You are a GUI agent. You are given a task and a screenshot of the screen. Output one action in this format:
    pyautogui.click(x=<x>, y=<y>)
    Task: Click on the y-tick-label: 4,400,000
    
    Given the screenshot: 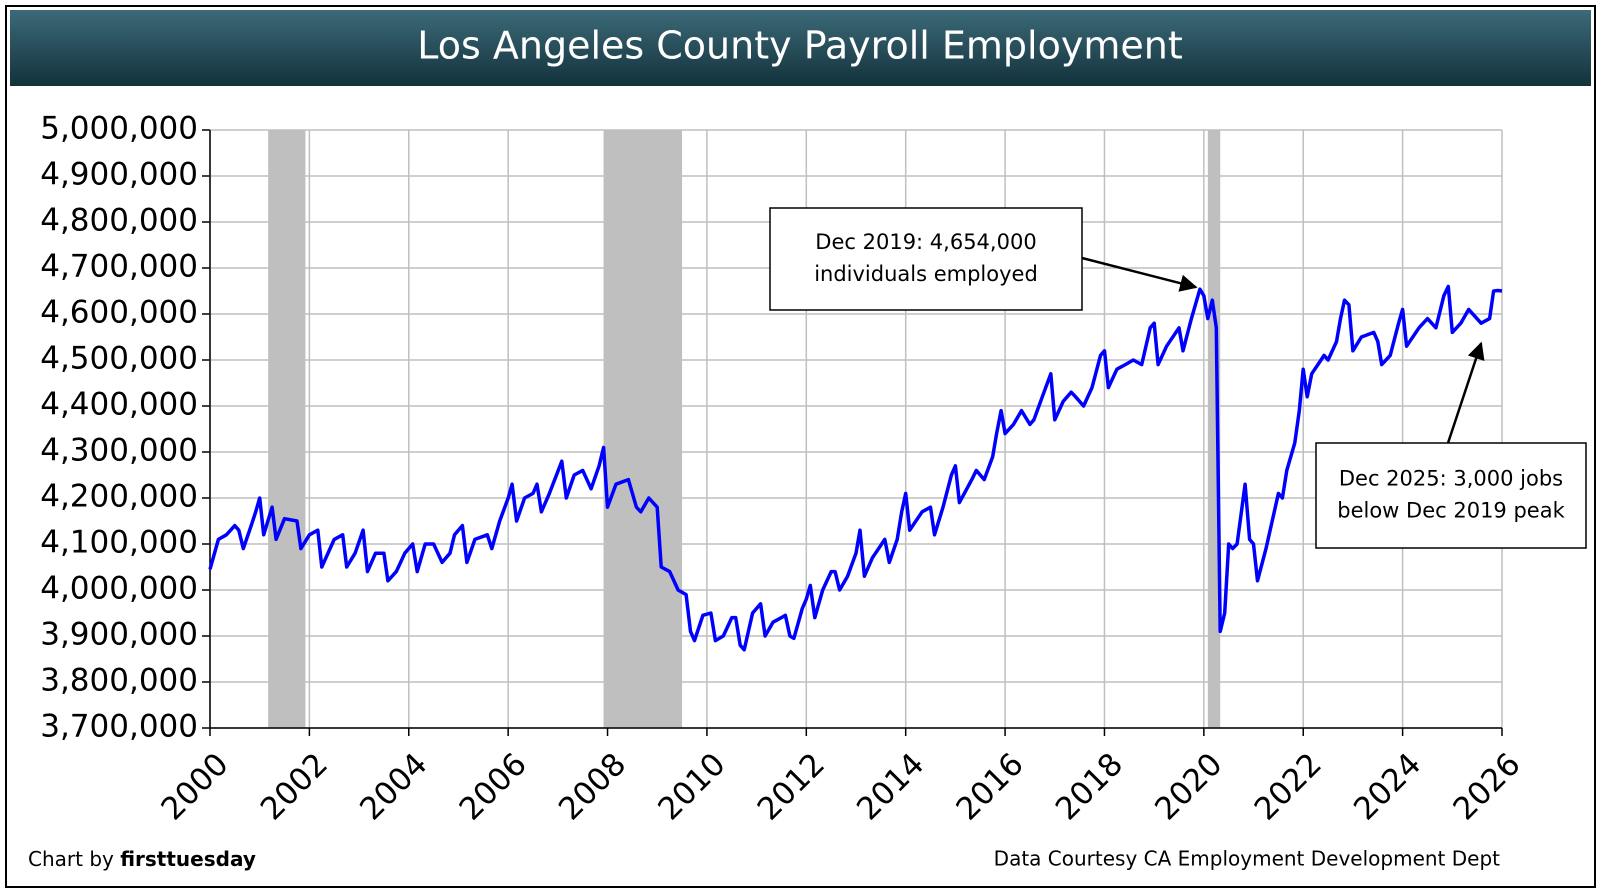 What is the action you would take?
    pyautogui.click(x=119, y=405)
    